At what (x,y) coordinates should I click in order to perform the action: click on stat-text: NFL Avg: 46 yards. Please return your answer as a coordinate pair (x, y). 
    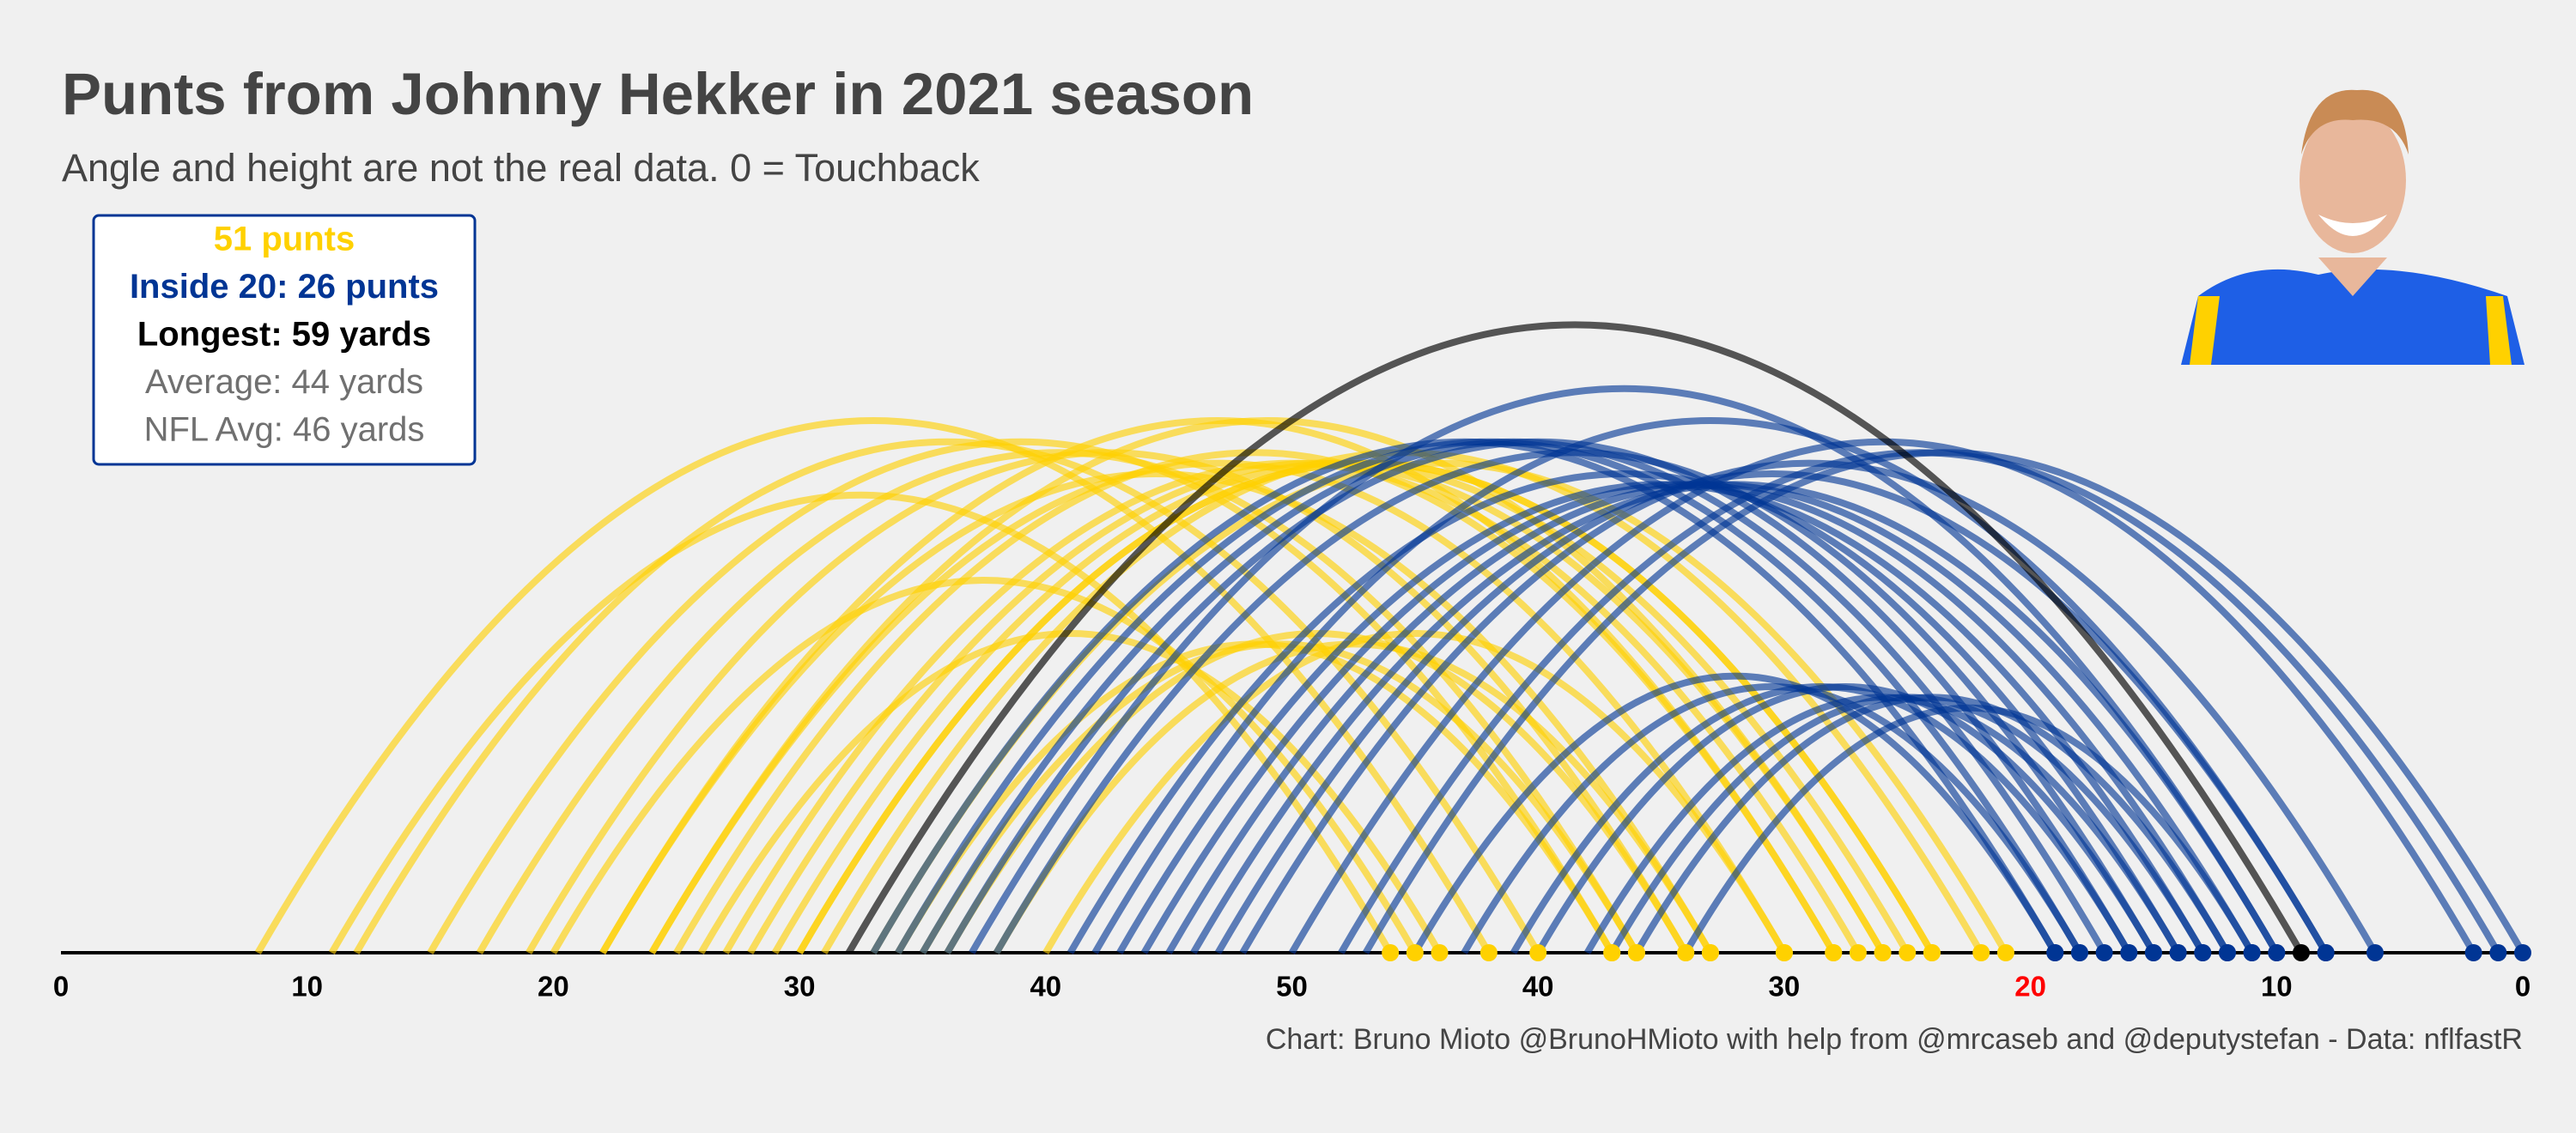
    Looking at the image, I should click on (284, 430).